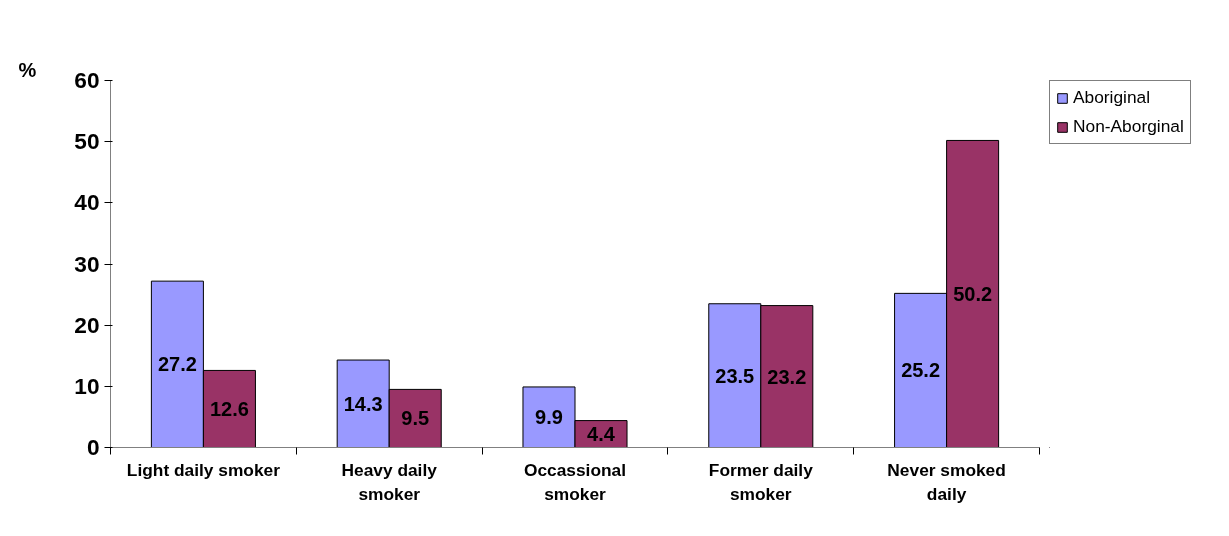 This screenshot has width=1229, height=536. I want to click on x-tick-label: Heavy daily smoker, so click(389, 481).